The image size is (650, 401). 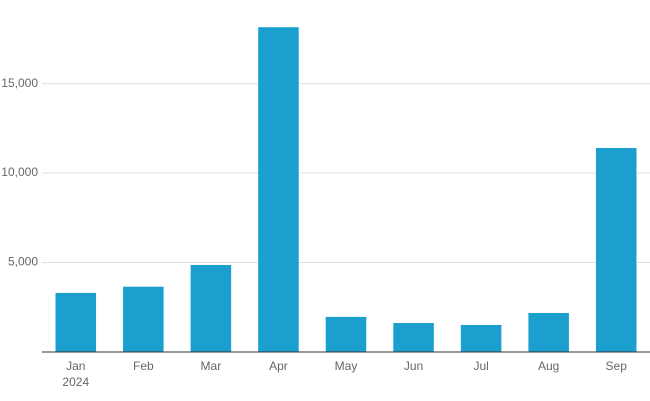 I want to click on y-tick-label: 10,000, so click(x=19, y=172).